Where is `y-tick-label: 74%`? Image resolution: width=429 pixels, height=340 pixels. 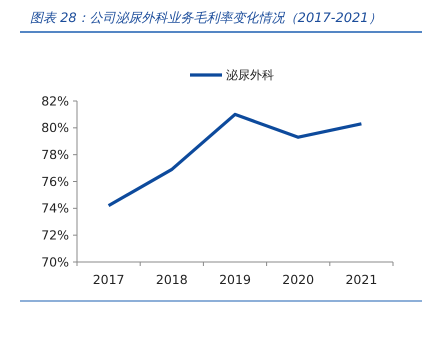
y-tick-label: 74% is located at coordinates (55, 208).